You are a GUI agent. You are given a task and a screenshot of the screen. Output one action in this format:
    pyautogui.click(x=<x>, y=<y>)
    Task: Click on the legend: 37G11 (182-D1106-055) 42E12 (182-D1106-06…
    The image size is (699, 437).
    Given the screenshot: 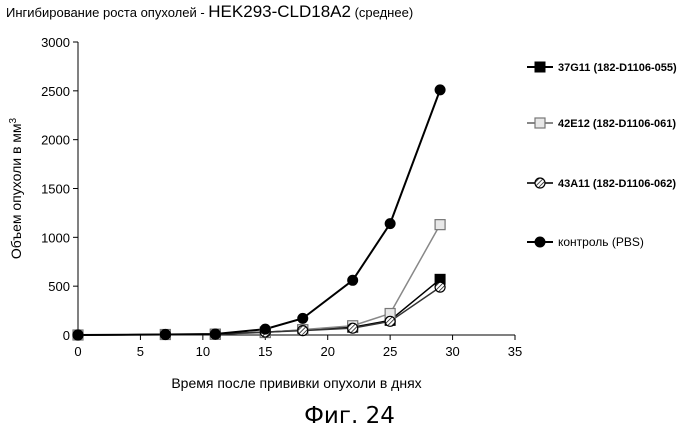 What is the action you would take?
    pyautogui.click(x=602, y=155)
    